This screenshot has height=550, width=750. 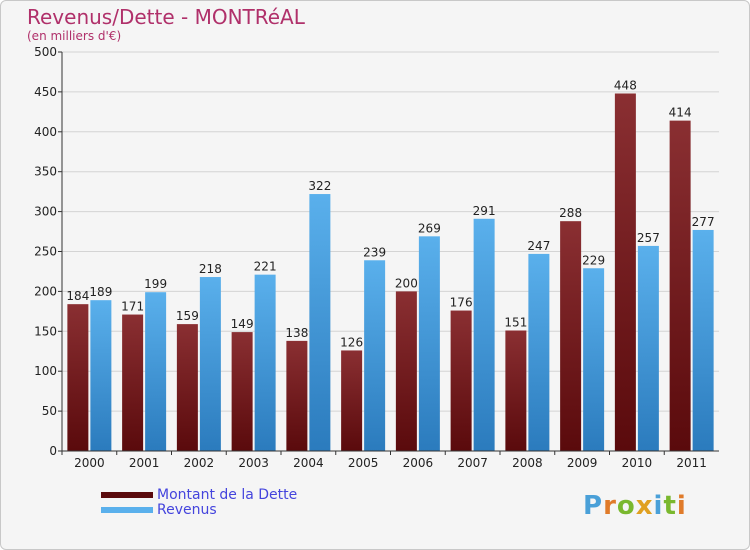 What do you see at coordinates (418, 463) in the screenshot?
I see `x-tick-label: 2006` at bounding box center [418, 463].